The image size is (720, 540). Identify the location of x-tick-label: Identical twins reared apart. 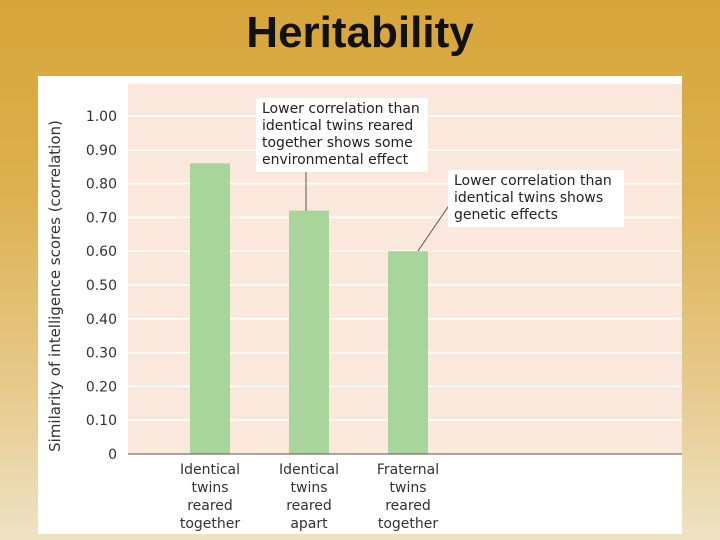
(309, 497).